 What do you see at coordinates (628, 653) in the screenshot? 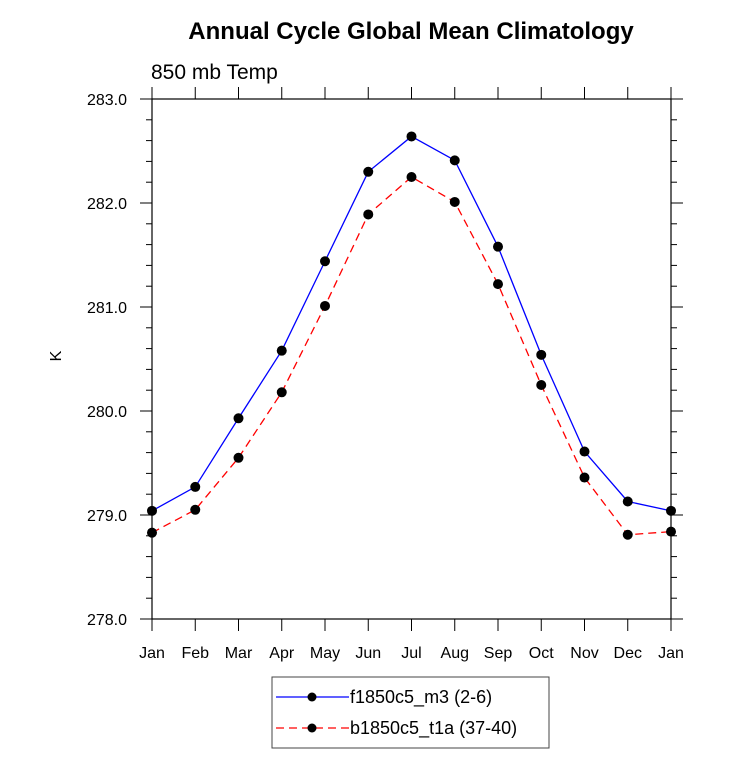
I see `x-tick-label: Dec` at bounding box center [628, 653].